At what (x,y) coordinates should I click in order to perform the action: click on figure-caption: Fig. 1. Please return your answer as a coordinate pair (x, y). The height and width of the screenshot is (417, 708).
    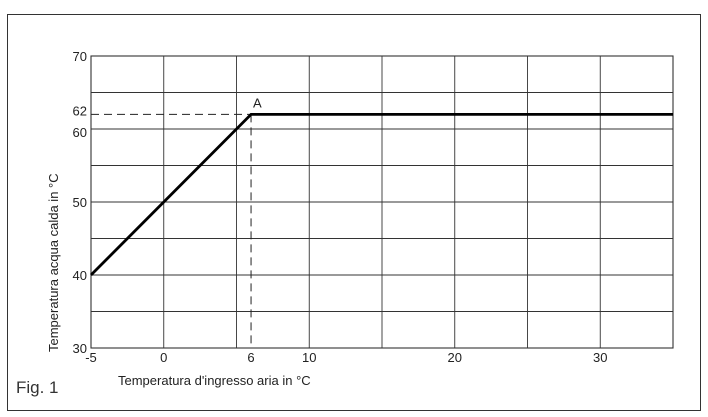
    Looking at the image, I should click on (37, 387).